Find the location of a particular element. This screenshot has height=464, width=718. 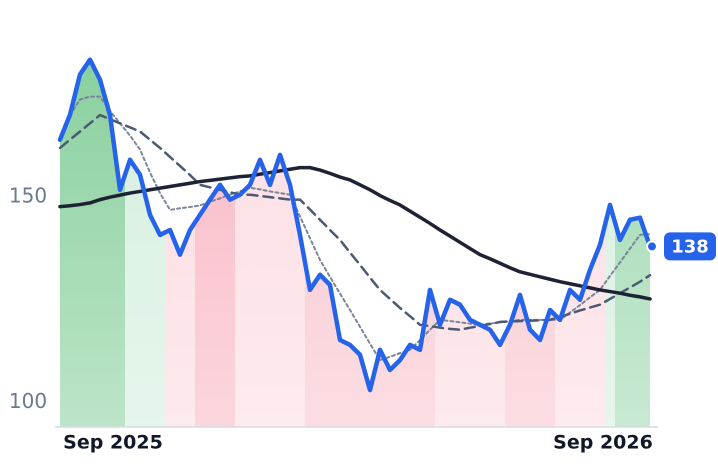

x-tick-label: Sep 2026 is located at coordinates (603, 443).